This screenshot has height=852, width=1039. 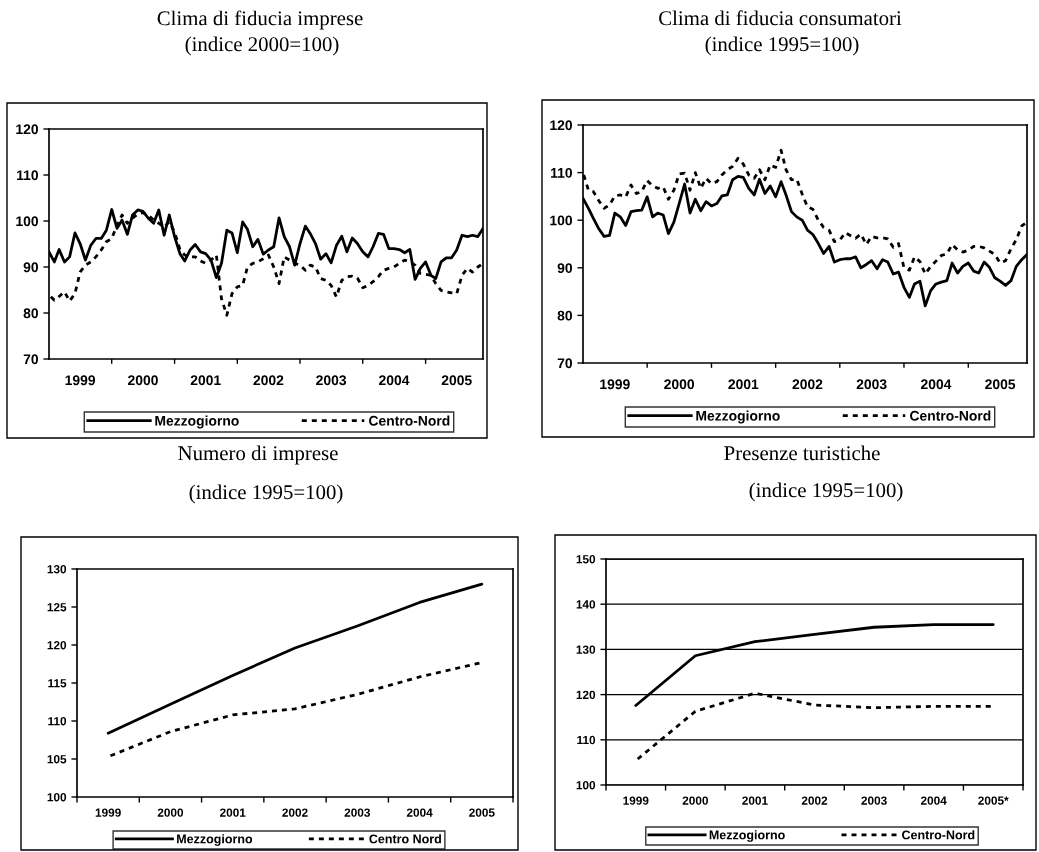 I want to click on line-series, so click(x=295, y=658).